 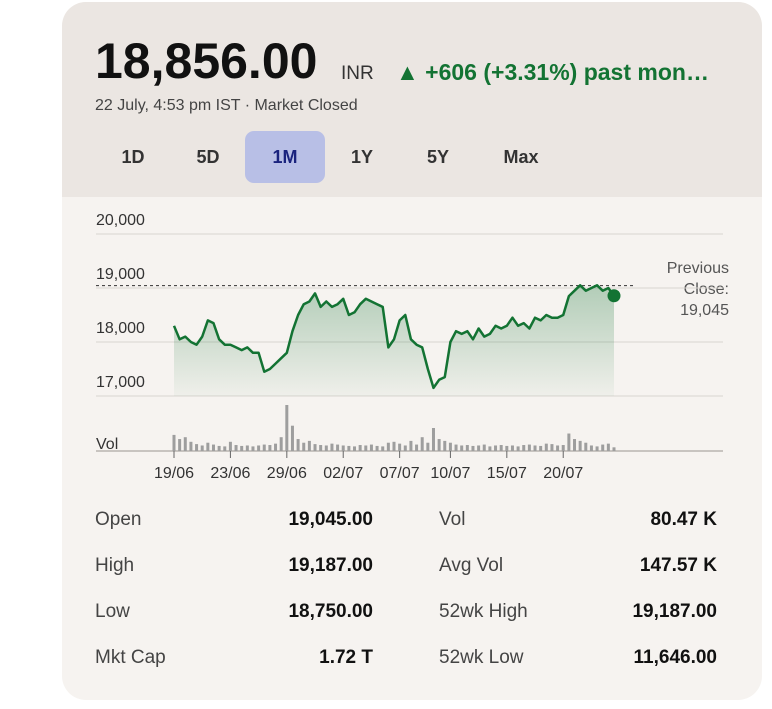 What do you see at coordinates (120, 220) in the screenshot?
I see `y-tick-label: 20,000` at bounding box center [120, 220].